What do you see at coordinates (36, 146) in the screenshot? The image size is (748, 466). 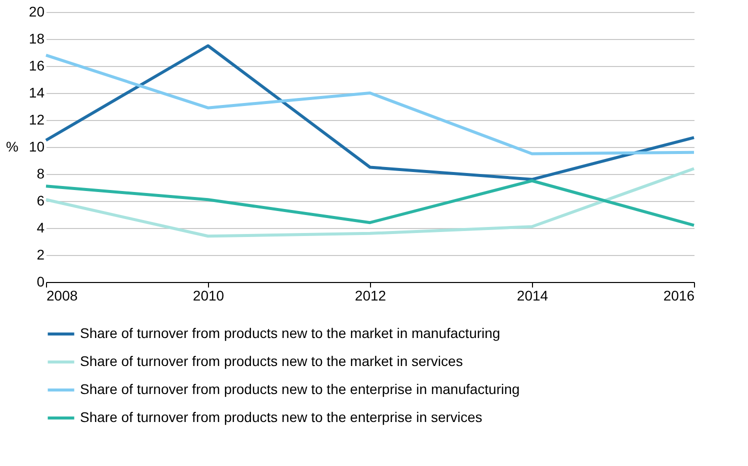 I see `y-tick-label: 10` at bounding box center [36, 146].